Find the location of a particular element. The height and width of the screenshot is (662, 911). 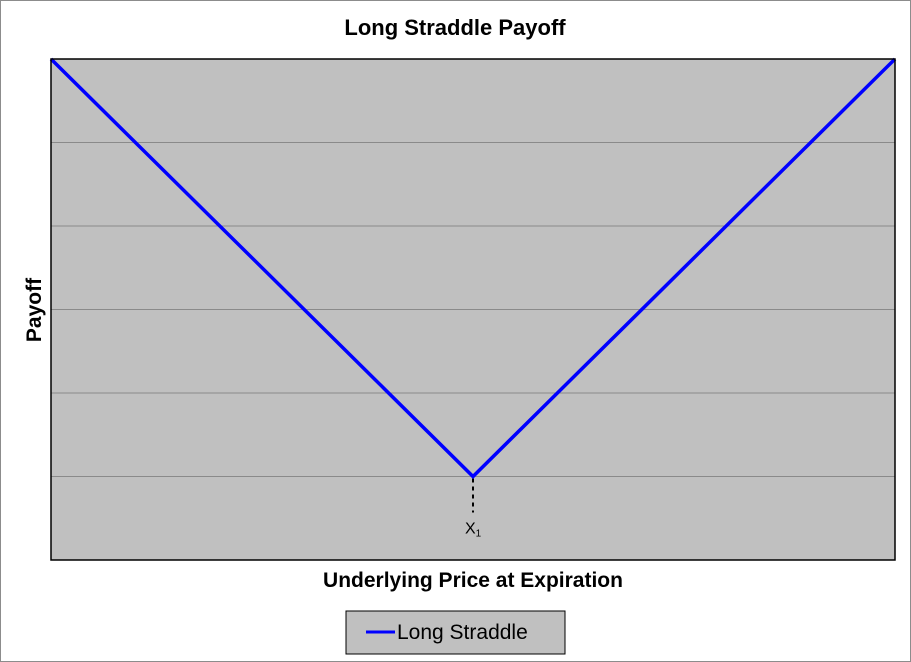

legend-label-long-straddle: Long Straddle is located at coordinates (462, 632).